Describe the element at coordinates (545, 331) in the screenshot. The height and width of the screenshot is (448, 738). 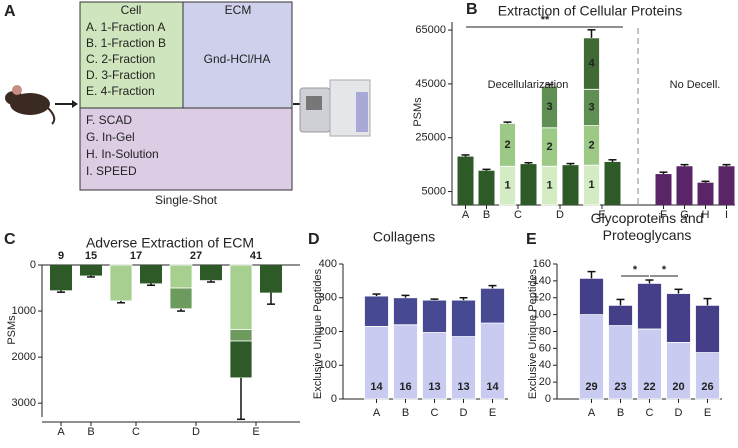
I see `y-tick-label: 80` at that location.